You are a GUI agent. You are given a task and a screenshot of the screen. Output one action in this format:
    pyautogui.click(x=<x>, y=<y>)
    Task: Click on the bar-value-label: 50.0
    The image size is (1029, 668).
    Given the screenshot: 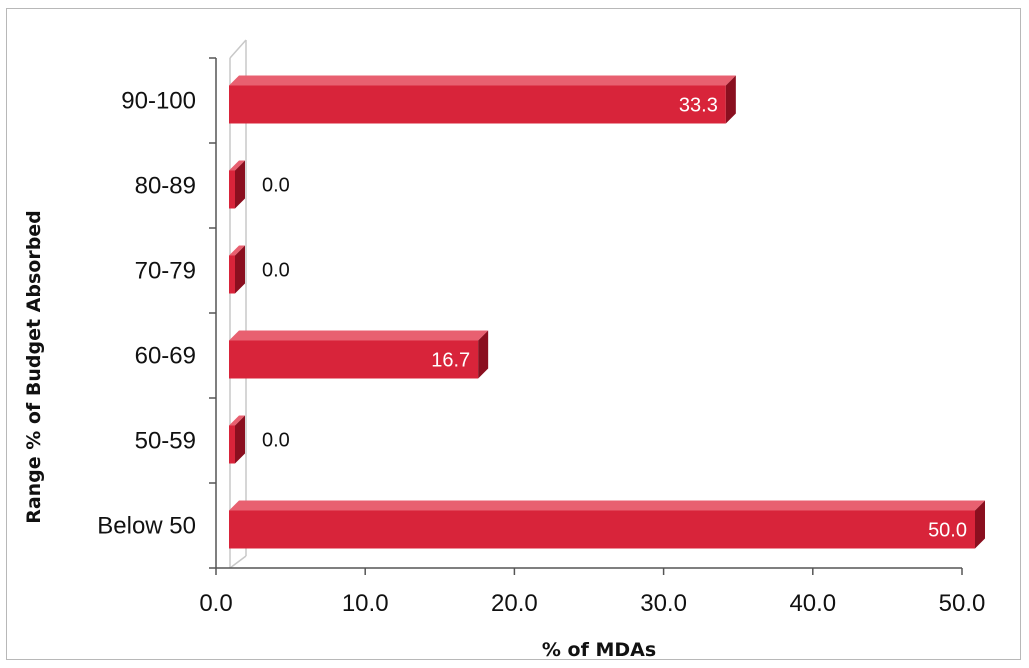 What is the action you would take?
    pyautogui.click(x=947, y=531)
    